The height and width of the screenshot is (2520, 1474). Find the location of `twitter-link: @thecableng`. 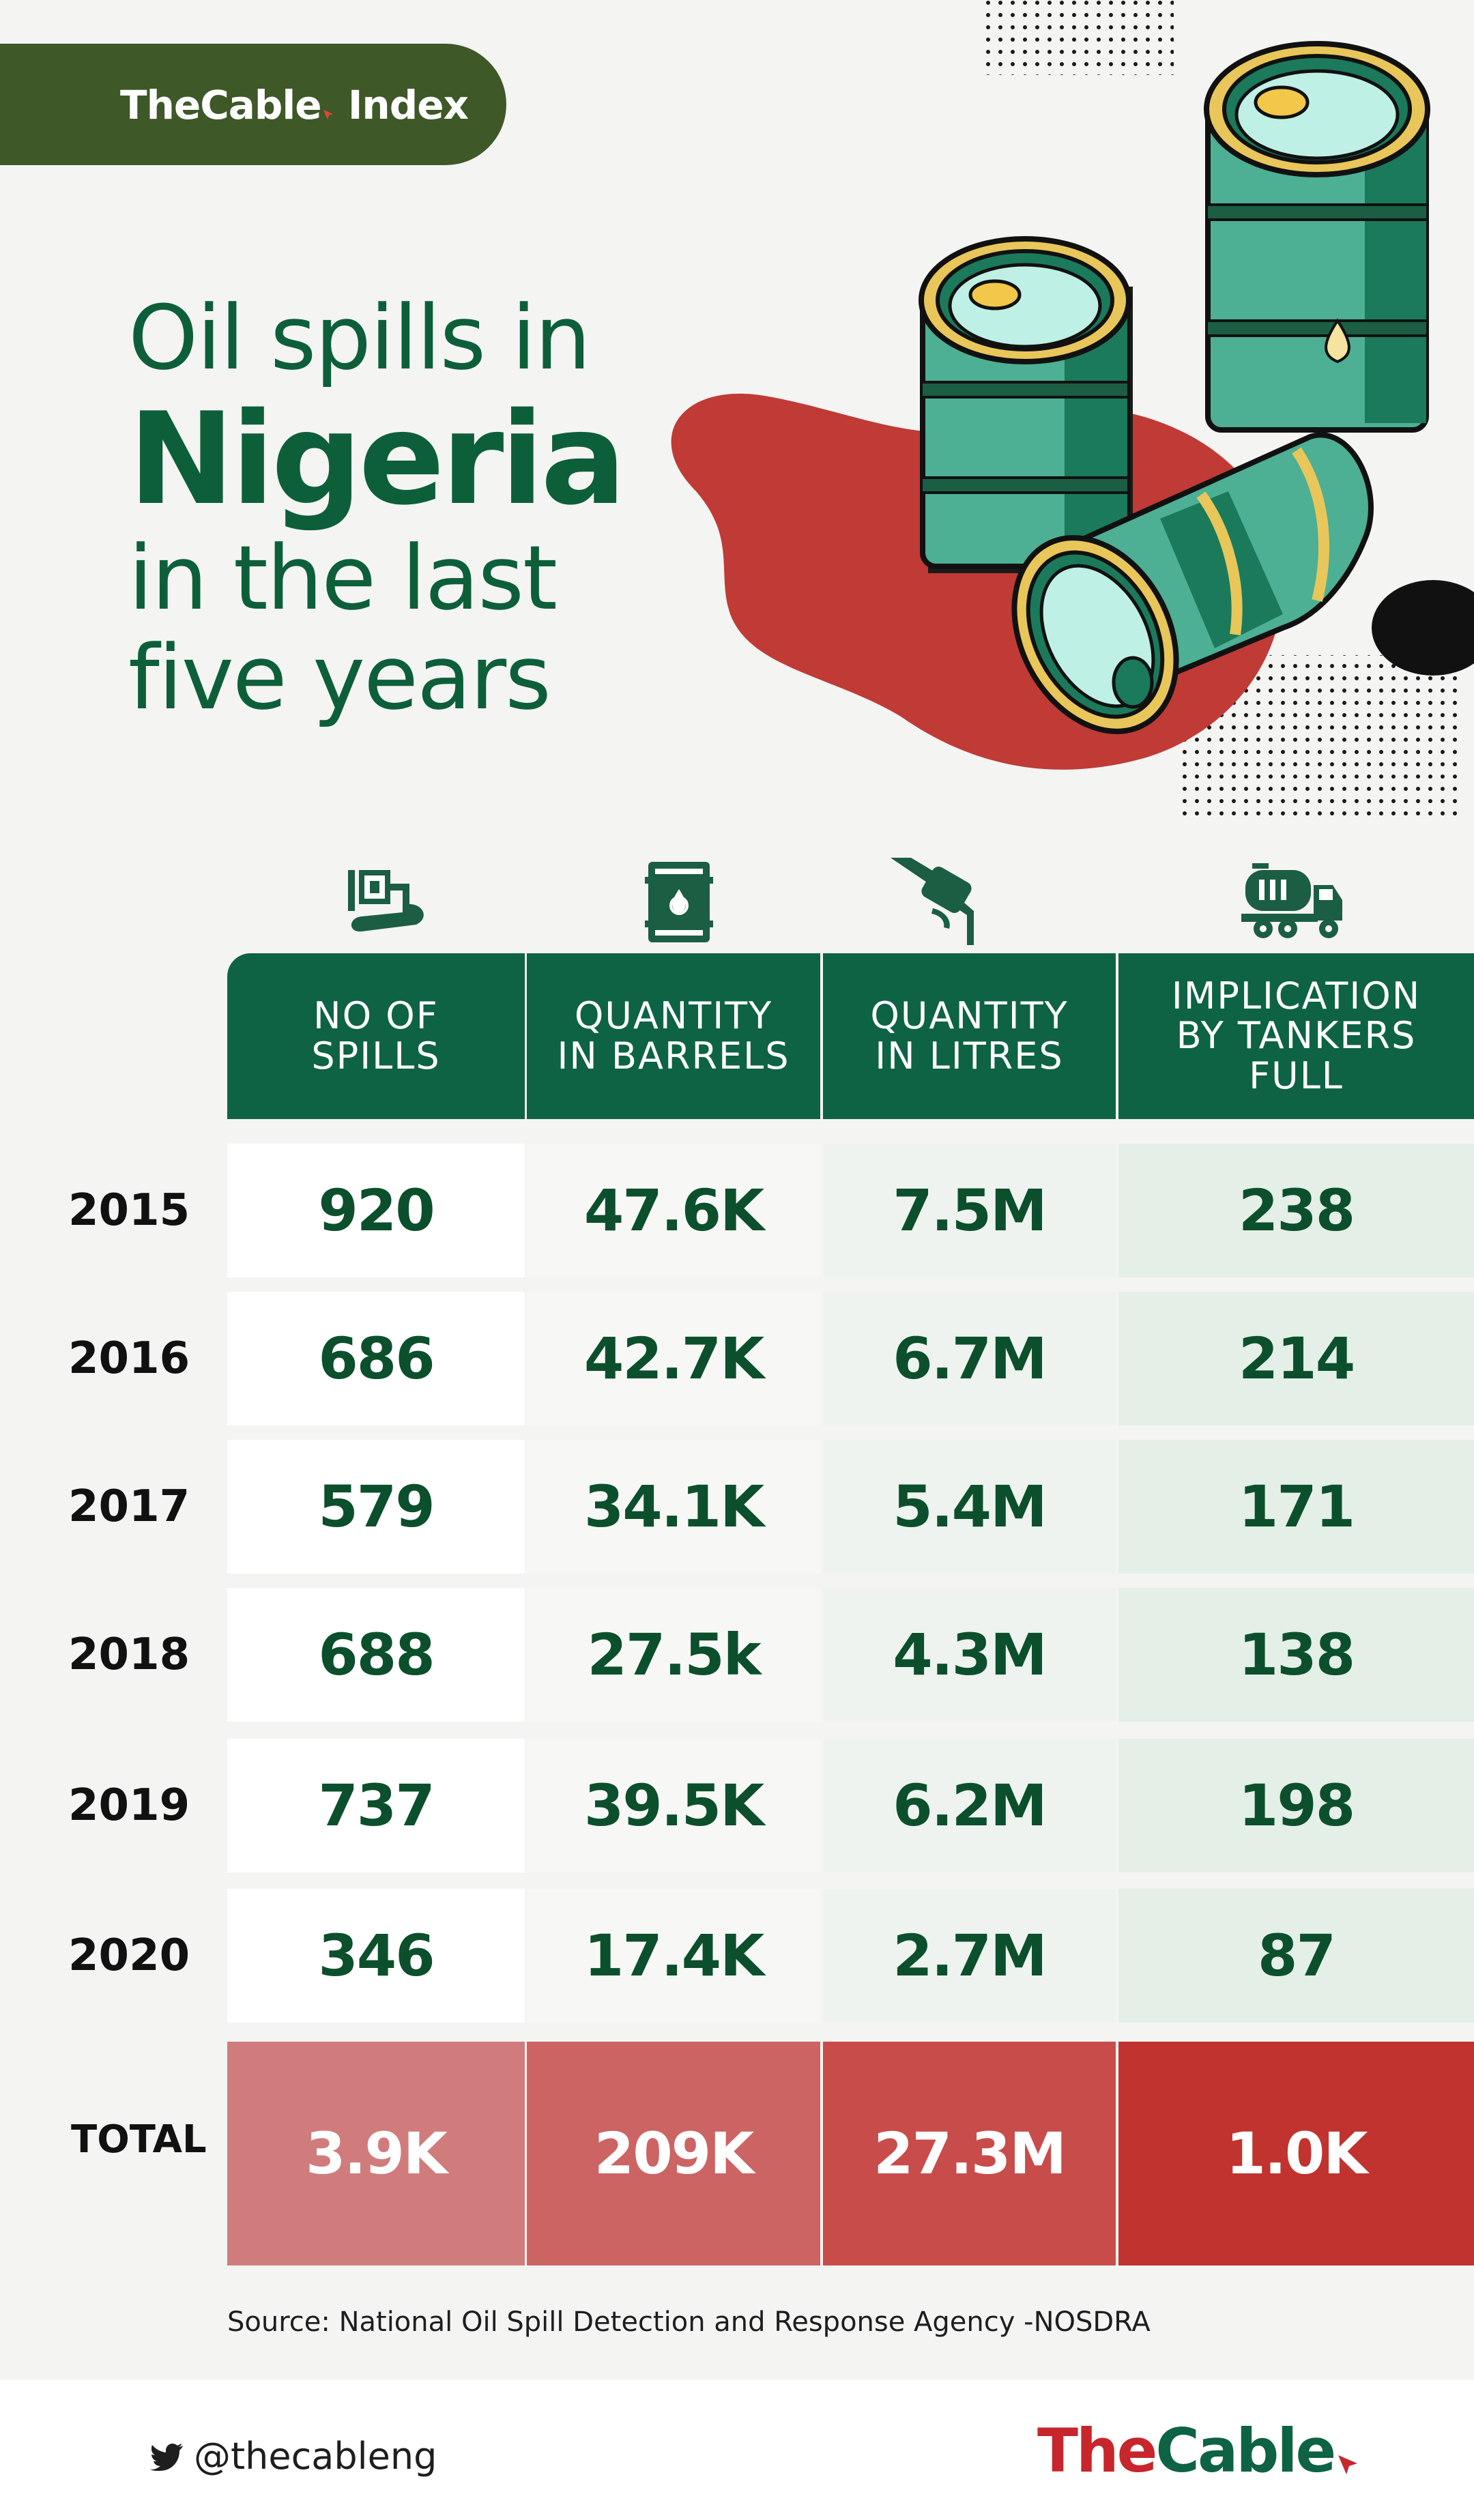

twitter-link: @thecableng is located at coordinates (293, 2456).